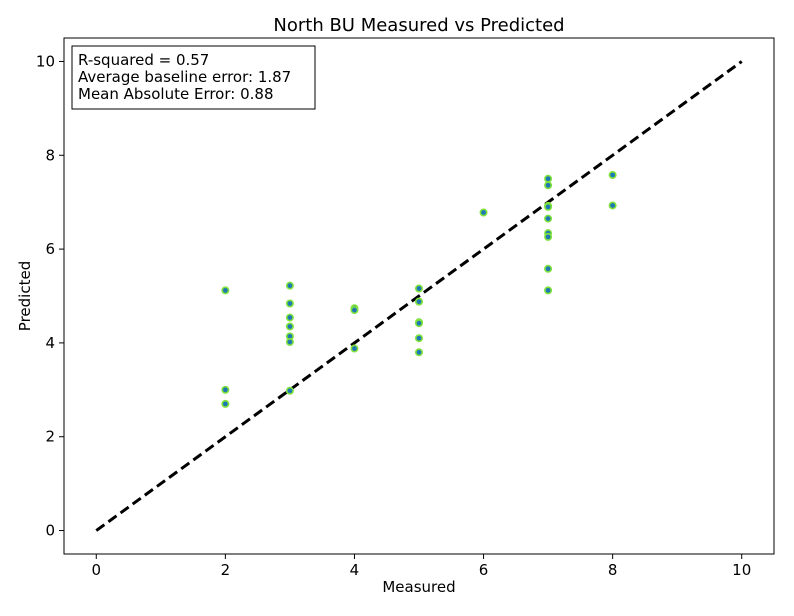 The image size is (794, 616). What do you see at coordinates (25, 296) in the screenshot?
I see `y-axis-label: Predicted` at bounding box center [25, 296].